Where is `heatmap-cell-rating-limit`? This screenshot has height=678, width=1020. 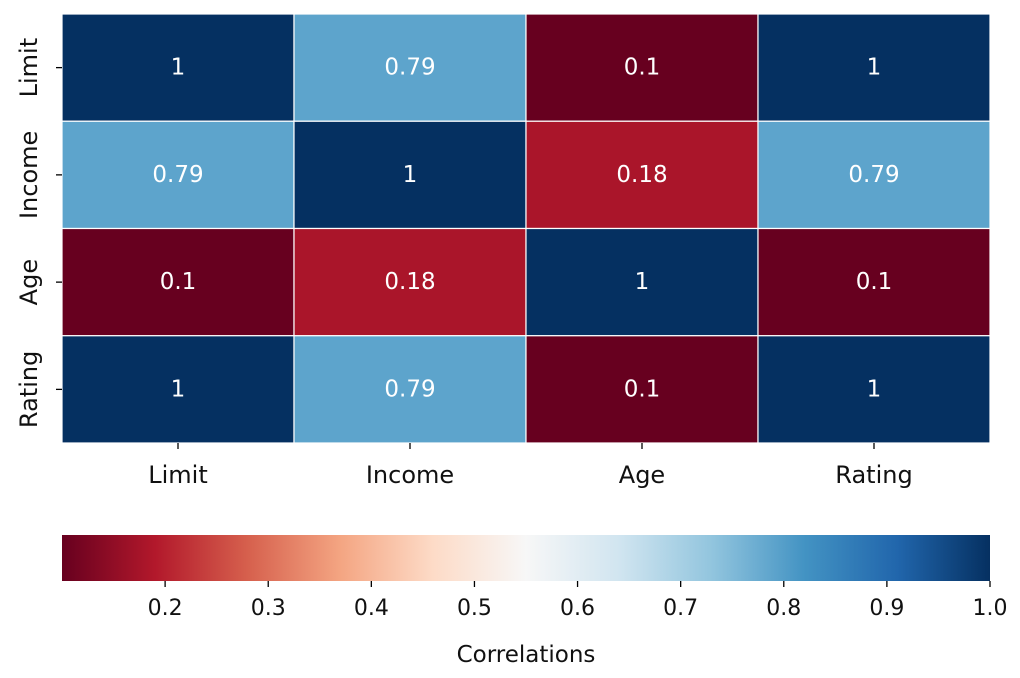
heatmap-cell-rating-limit is located at coordinates (178, 389).